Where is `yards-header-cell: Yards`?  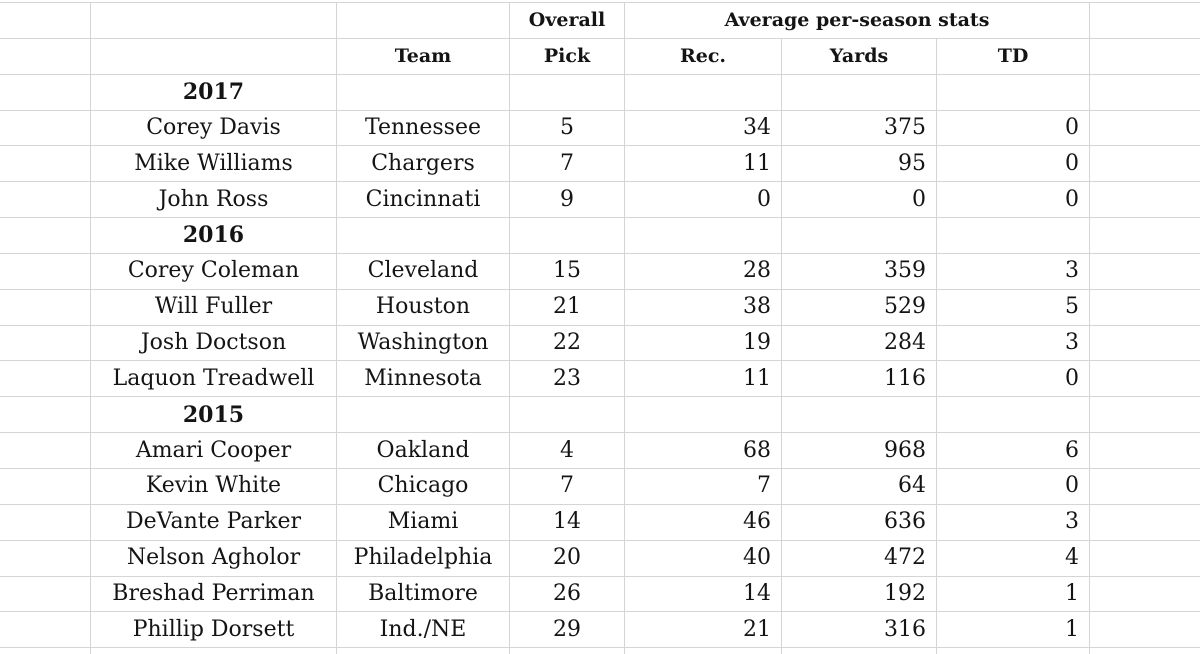
yards-header-cell: Yards is located at coordinates (859, 56).